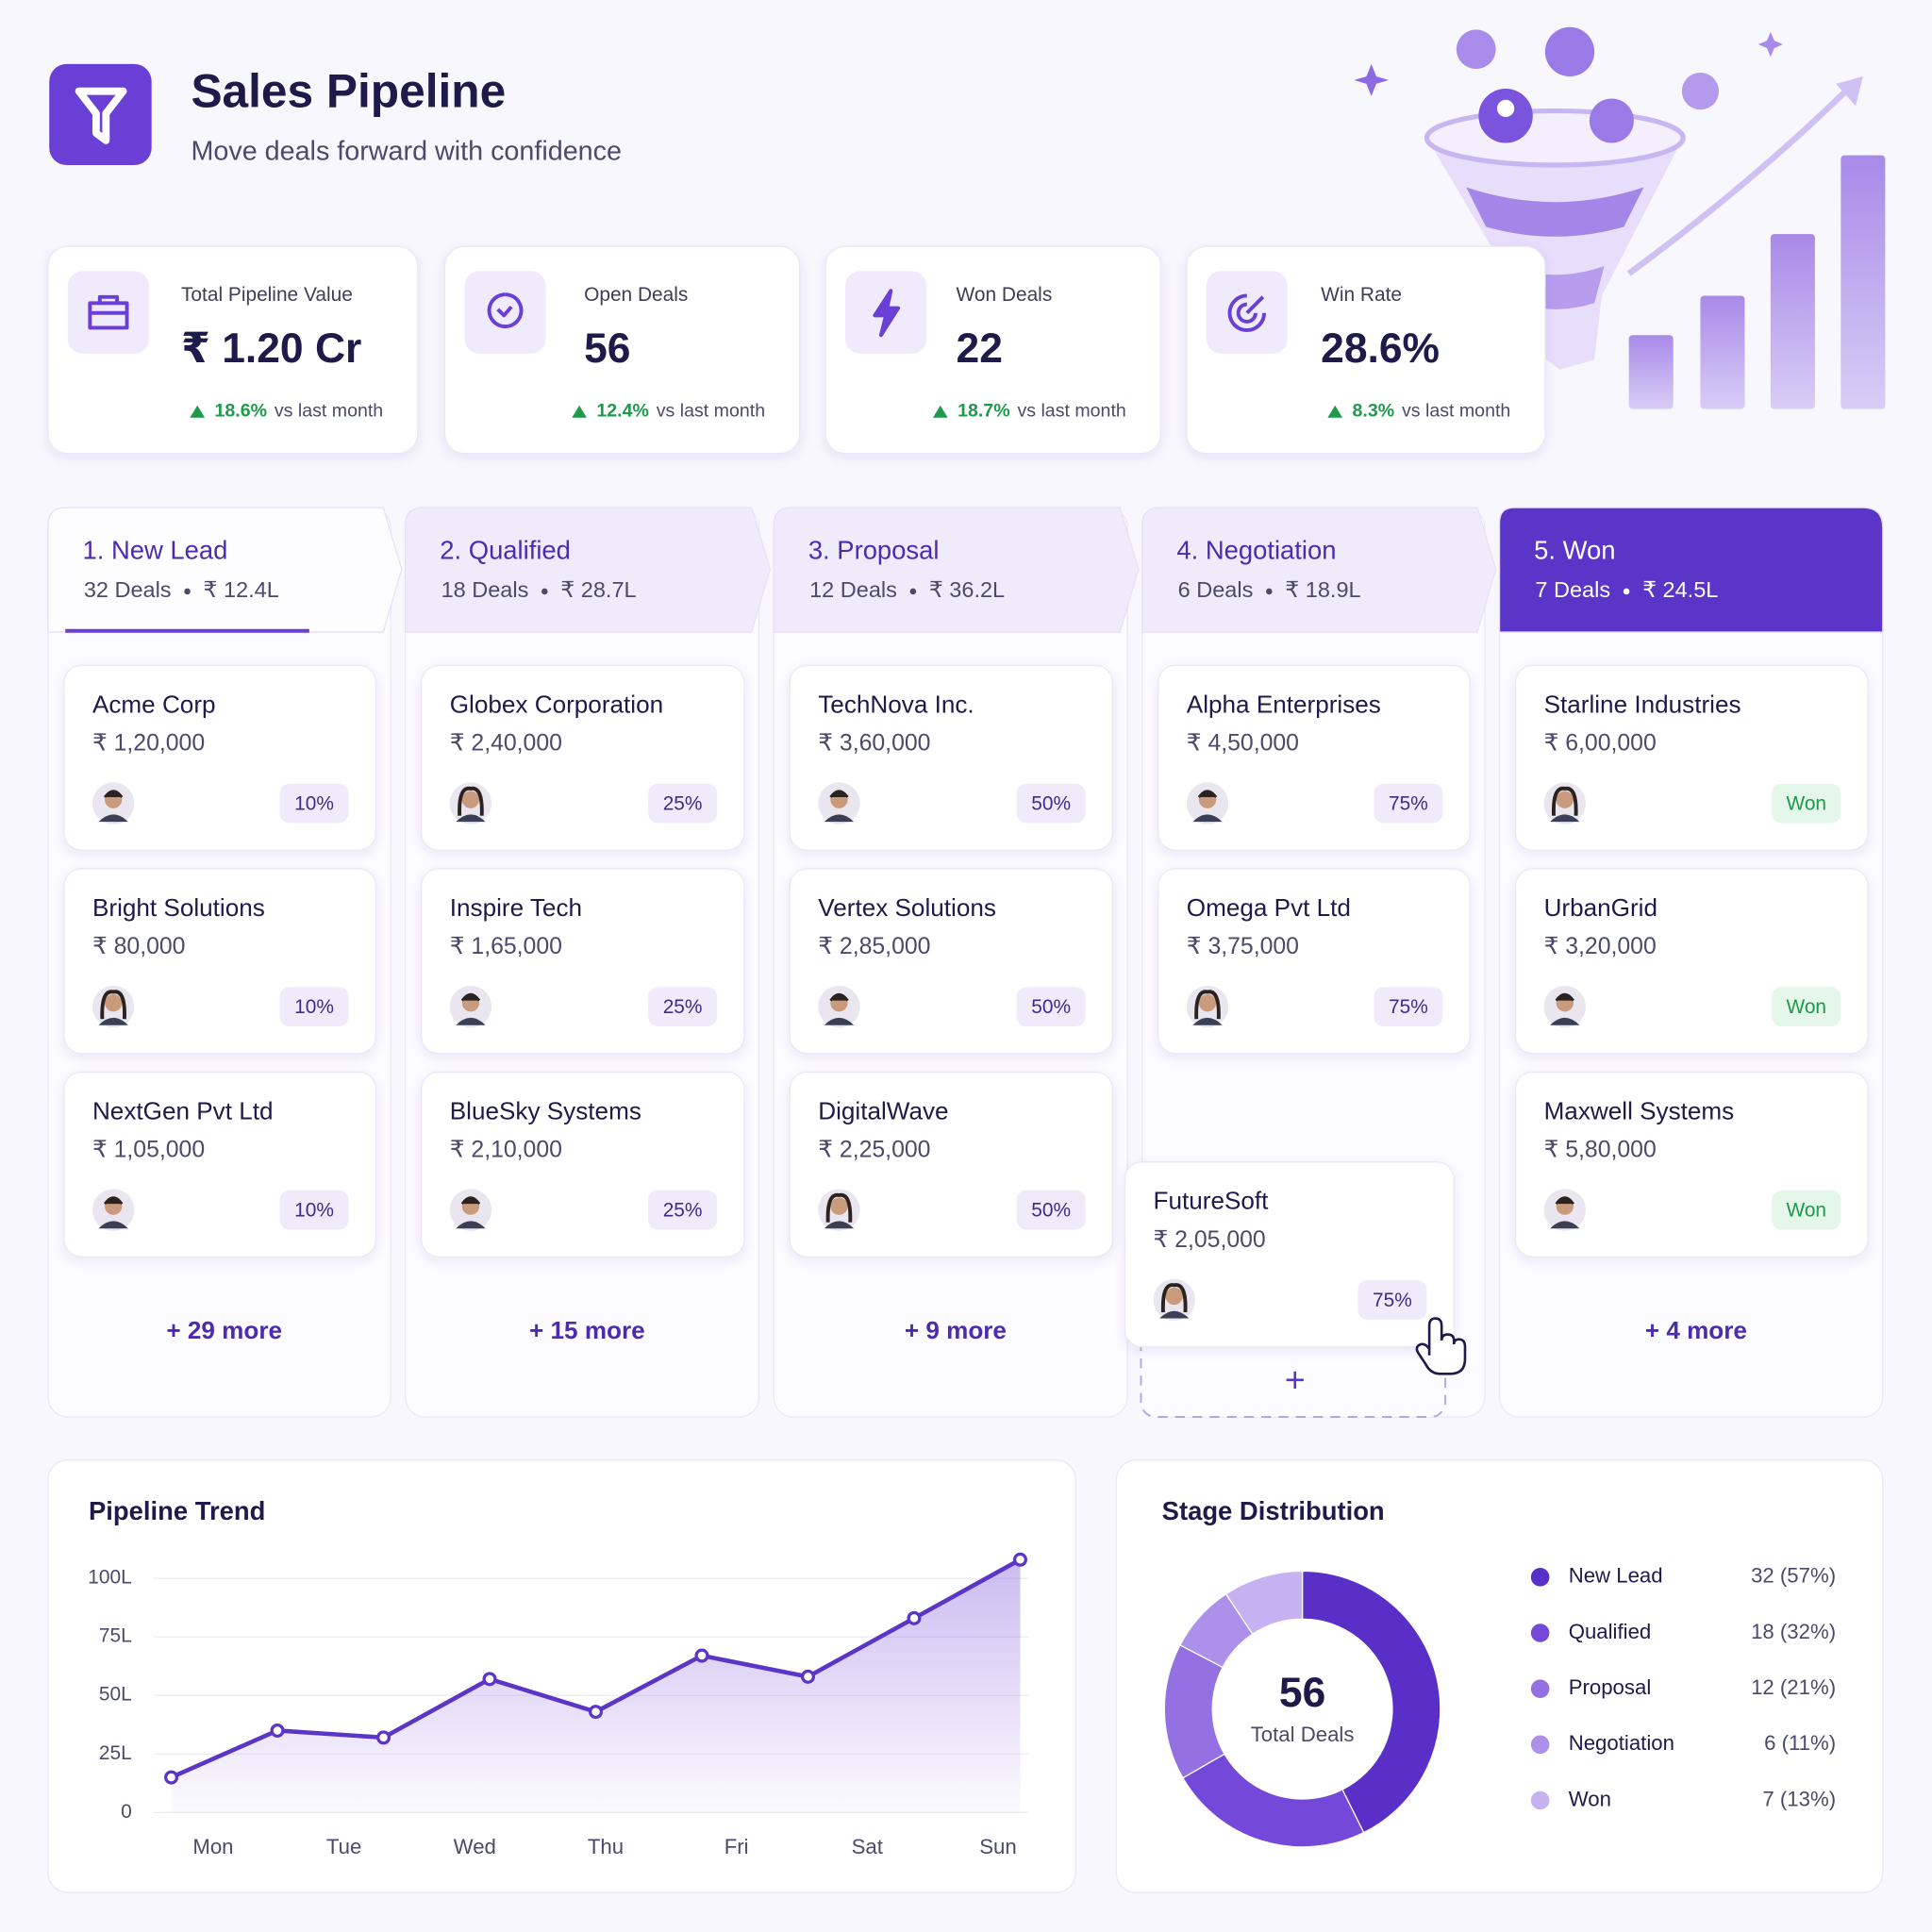 The width and height of the screenshot is (1932, 1932). I want to click on legend-name: Qualified, so click(1611, 1631).